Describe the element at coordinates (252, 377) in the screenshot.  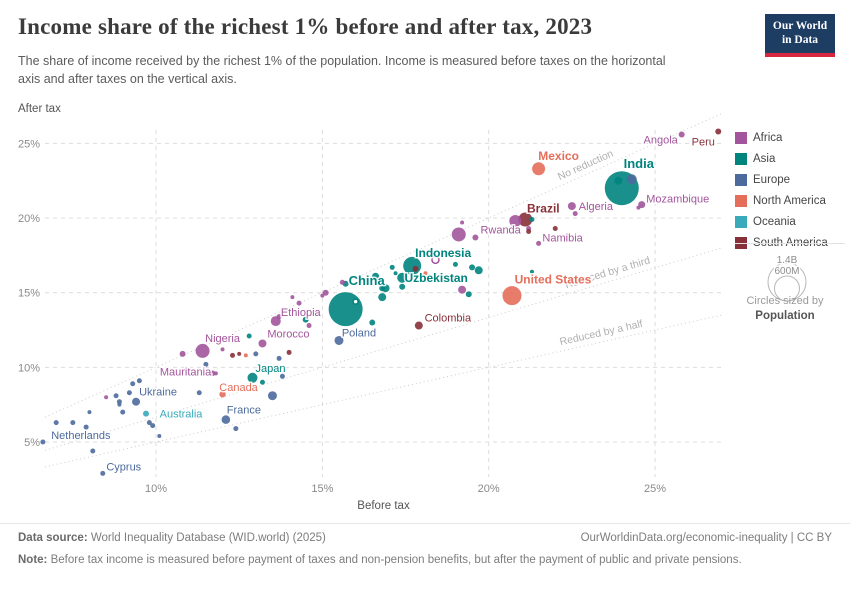
I see `data-point-japan` at that location.